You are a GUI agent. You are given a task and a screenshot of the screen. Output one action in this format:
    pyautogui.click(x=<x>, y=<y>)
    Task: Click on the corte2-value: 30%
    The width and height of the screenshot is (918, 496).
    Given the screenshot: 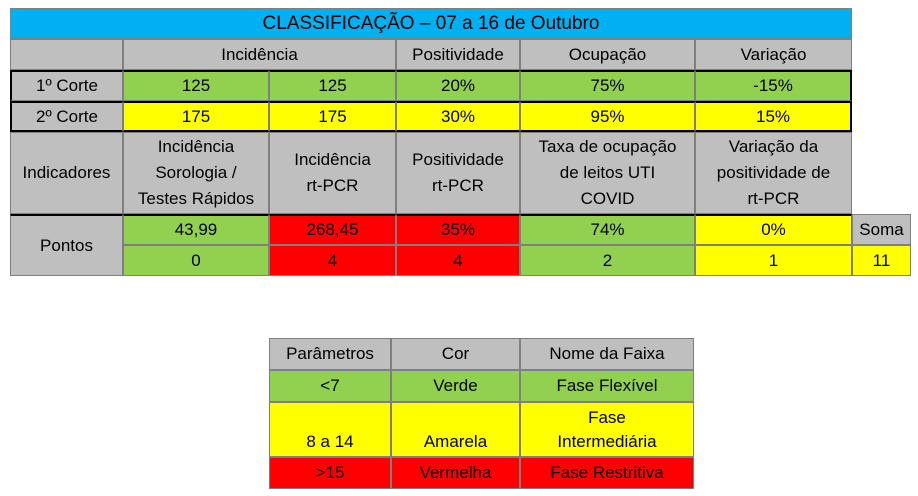 What is the action you would take?
    pyautogui.click(x=458, y=116)
    